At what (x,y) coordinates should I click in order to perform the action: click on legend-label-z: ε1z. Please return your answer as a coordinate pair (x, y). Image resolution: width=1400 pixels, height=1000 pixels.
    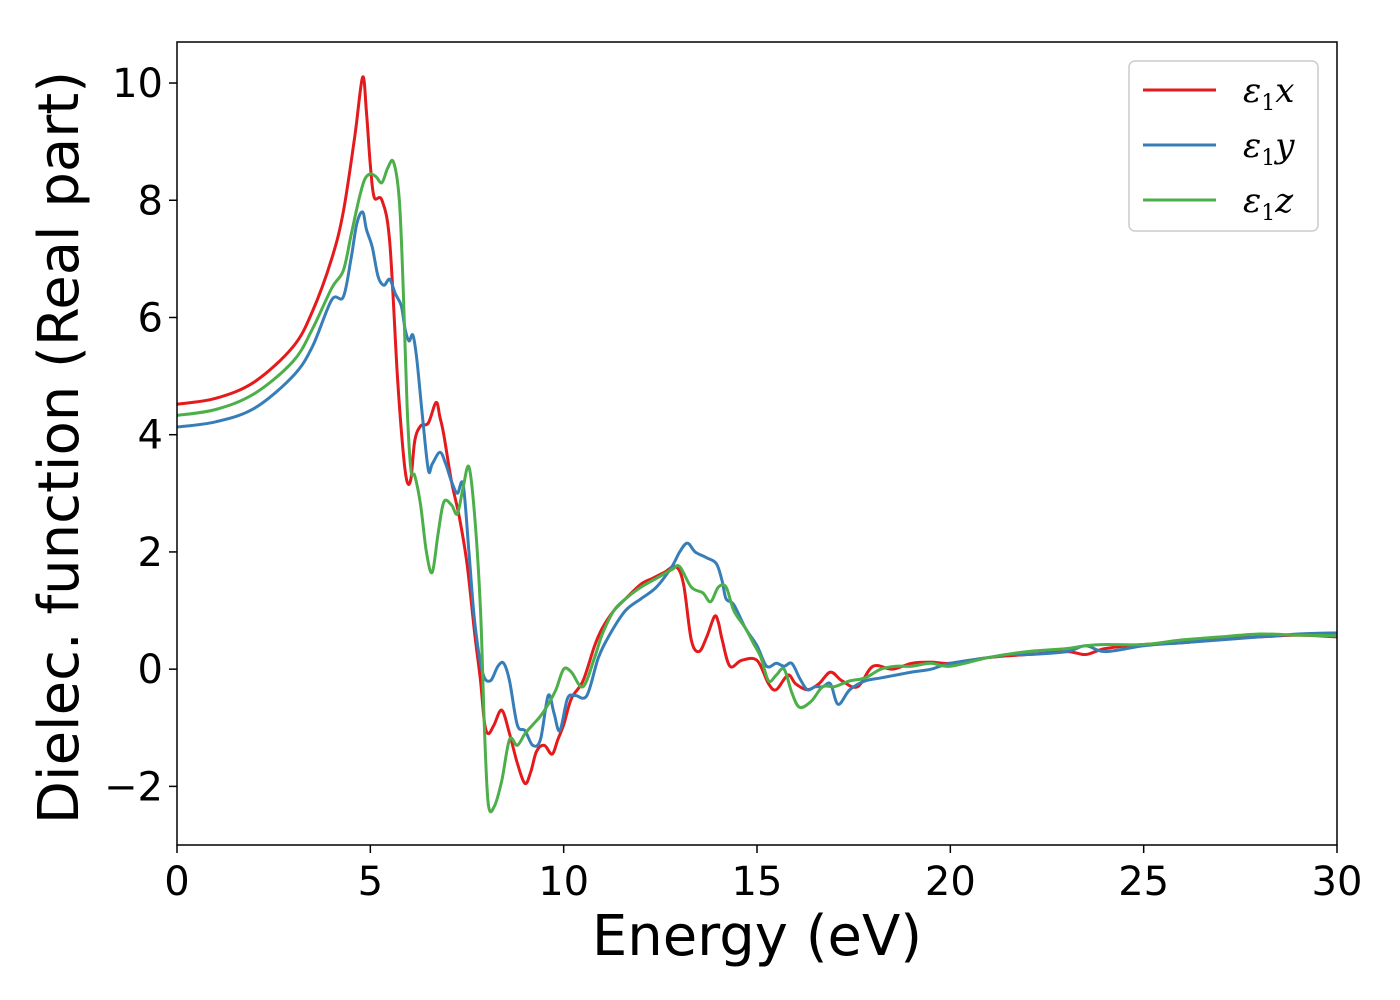
    Looking at the image, I should click on (1268, 203).